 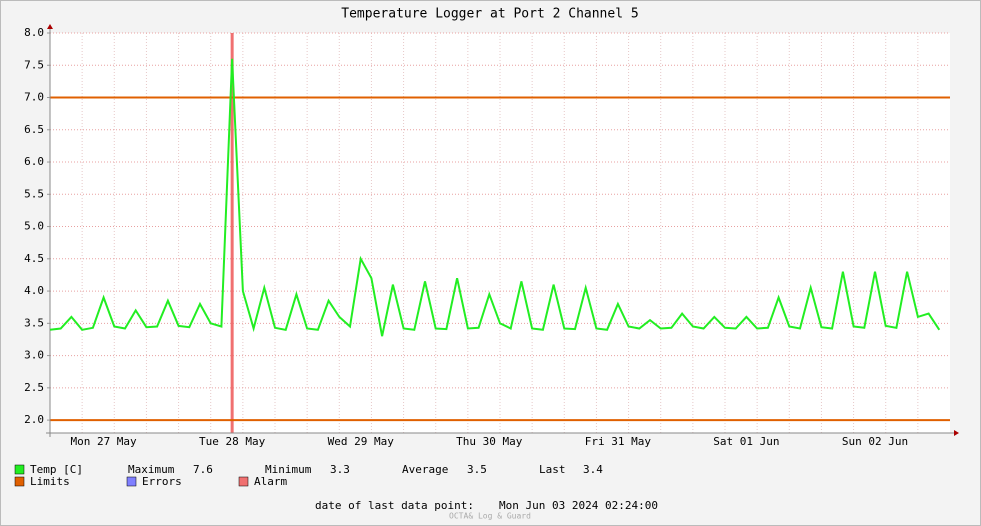 What do you see at coordinates (34, 355) in the screenshot?
I see `y-tick-label: 3.0` at bounding box center [34, 355].